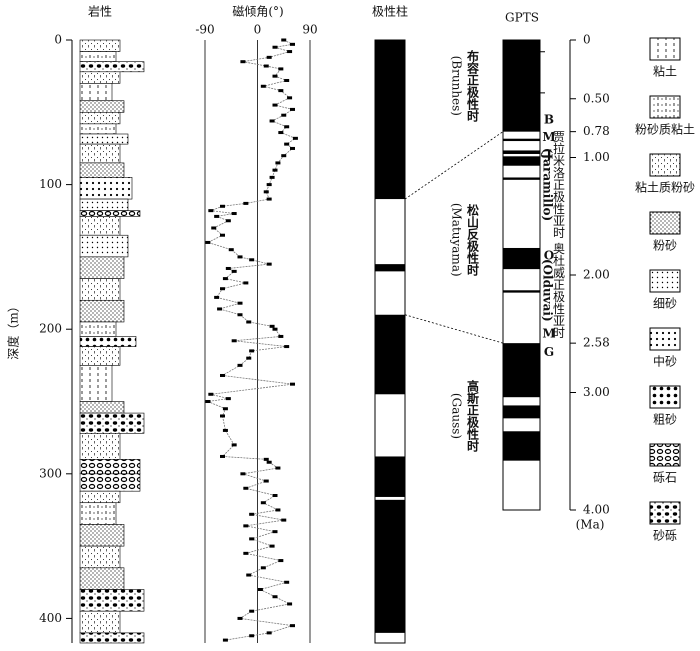 Image resolution: width=700 pixels, height=651 pixels. What do you see at coordinates (473, 416) in the screenshot?
I see `chron-name: 高斯正极性时` at bounding box center [473, 416].